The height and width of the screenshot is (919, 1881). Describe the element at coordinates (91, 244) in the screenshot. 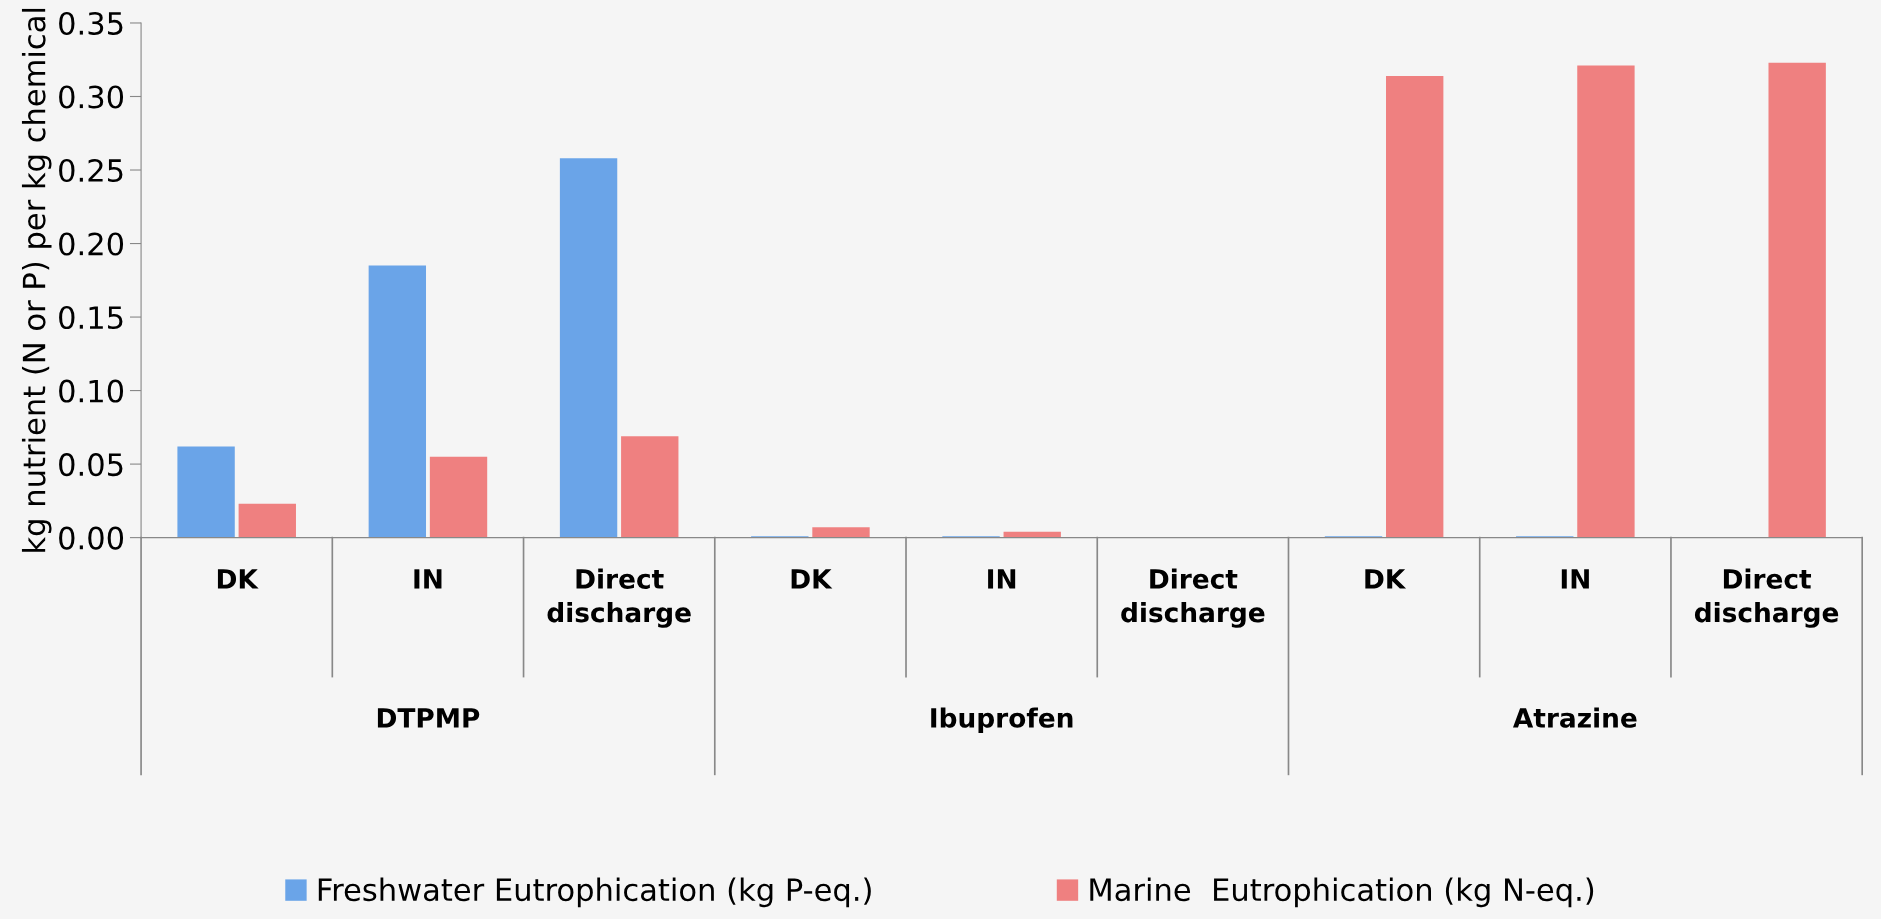

I see `y-tick-label: 0.20` at that location.